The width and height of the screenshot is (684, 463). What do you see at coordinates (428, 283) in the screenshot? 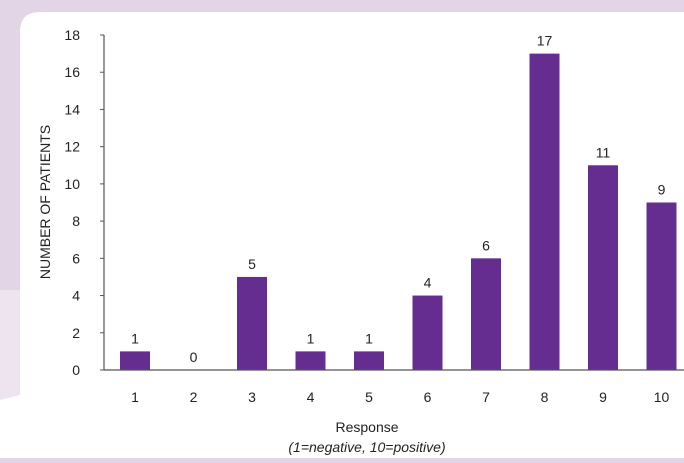
I see `bar-value-label: 4` at bounding box center [428, 283].